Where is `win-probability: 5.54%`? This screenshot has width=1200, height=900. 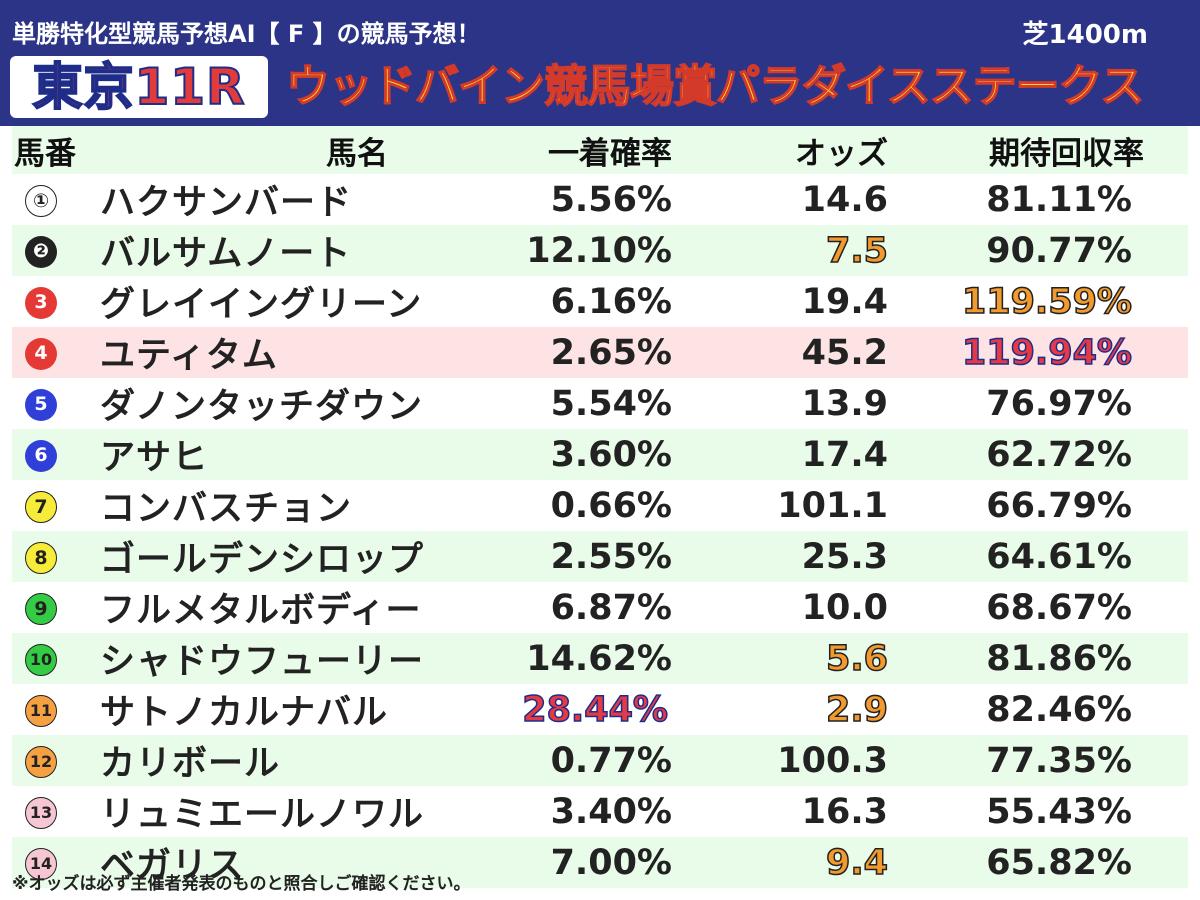 win-probability: 5.54% is located at coordinates (611, 403).